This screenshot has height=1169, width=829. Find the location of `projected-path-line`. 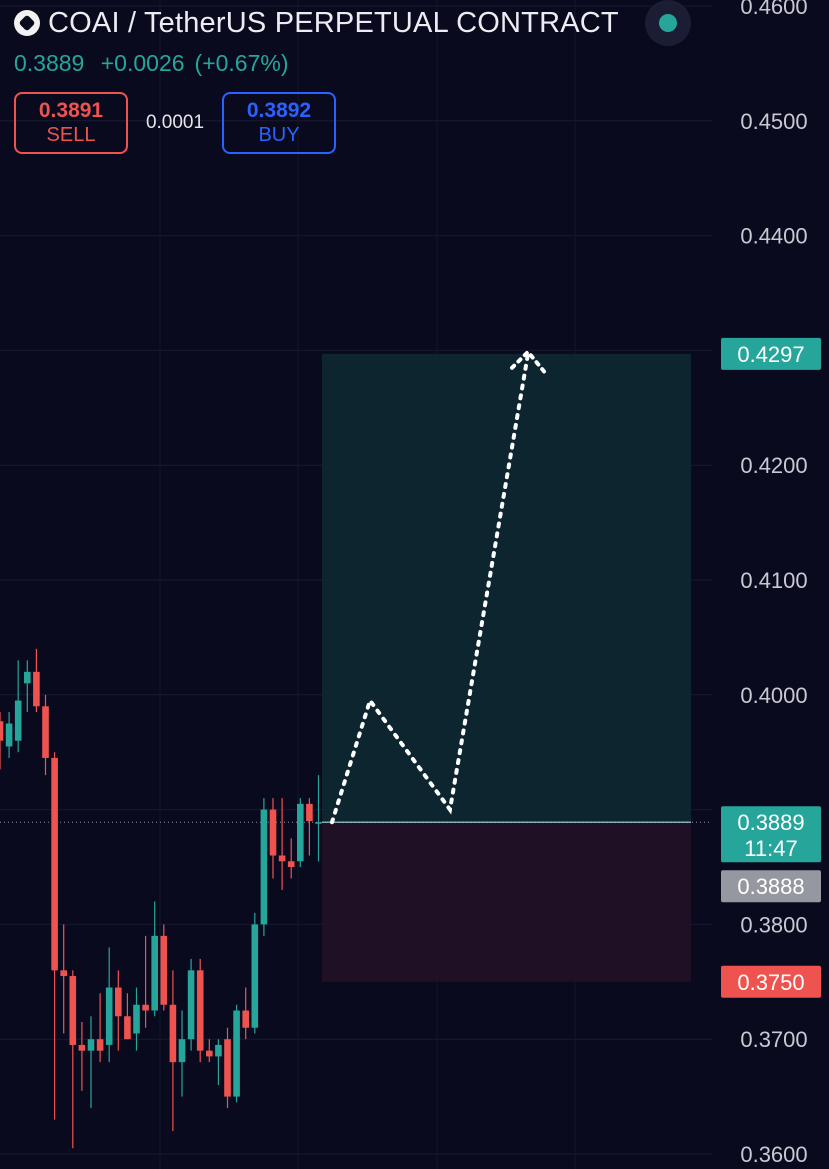

projected-path-line is located at coordinates (430, 588).